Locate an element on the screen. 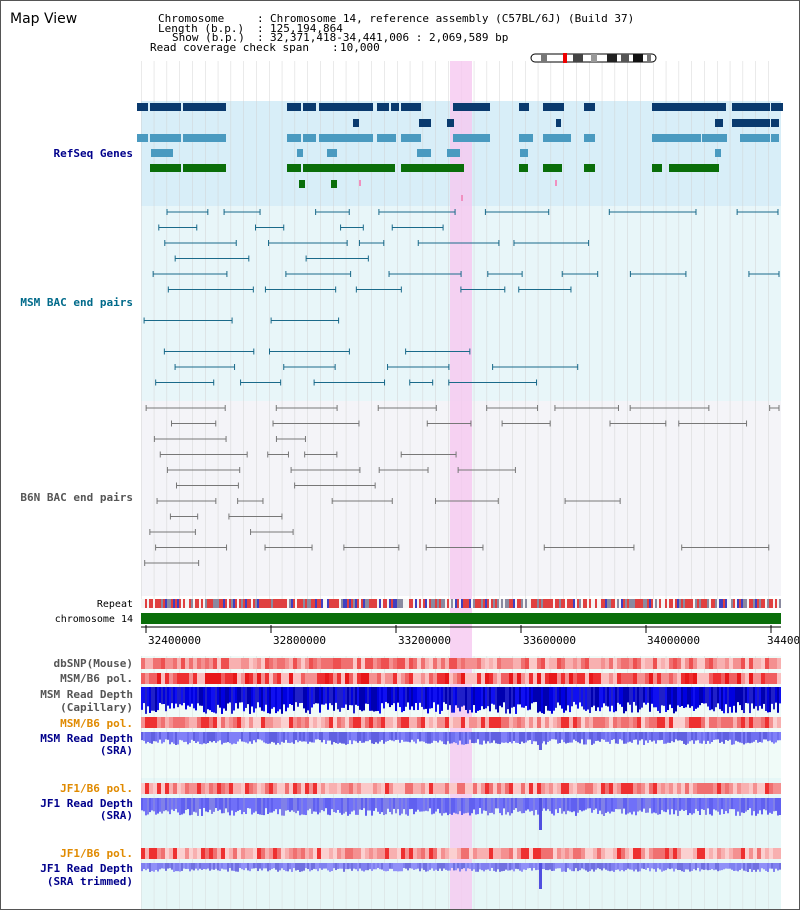 This screenshot has height=910, width=800. track-label-jf1-b6-pol: JF1/B6 pol. is located at coordinates (96, 788).